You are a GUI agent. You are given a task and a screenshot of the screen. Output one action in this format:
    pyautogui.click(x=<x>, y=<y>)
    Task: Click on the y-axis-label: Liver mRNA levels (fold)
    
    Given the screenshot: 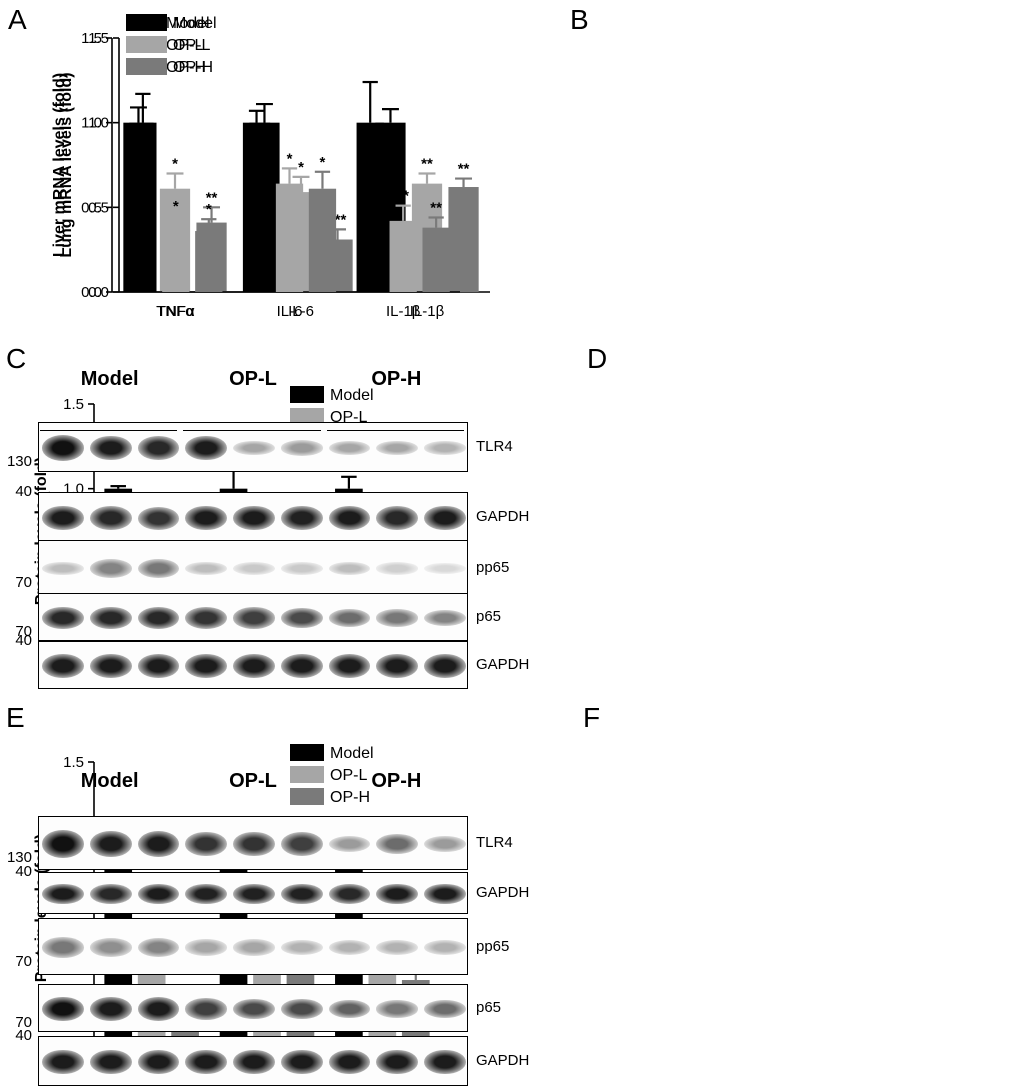 What is the action you would take?
    pyautogui.click(x=59, y=165)
    